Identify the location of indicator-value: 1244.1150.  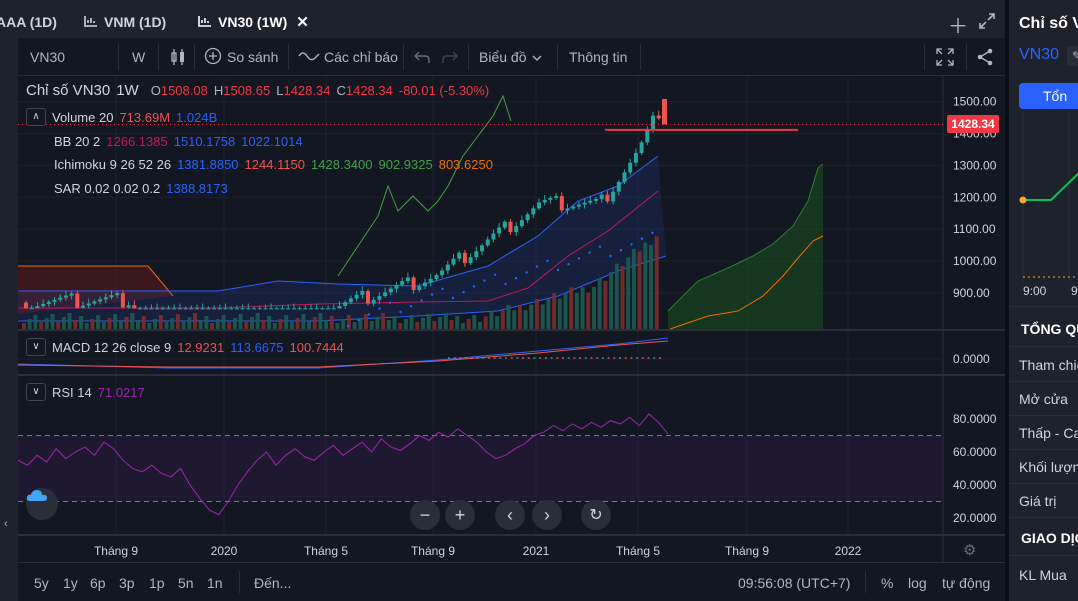
(275, 164).